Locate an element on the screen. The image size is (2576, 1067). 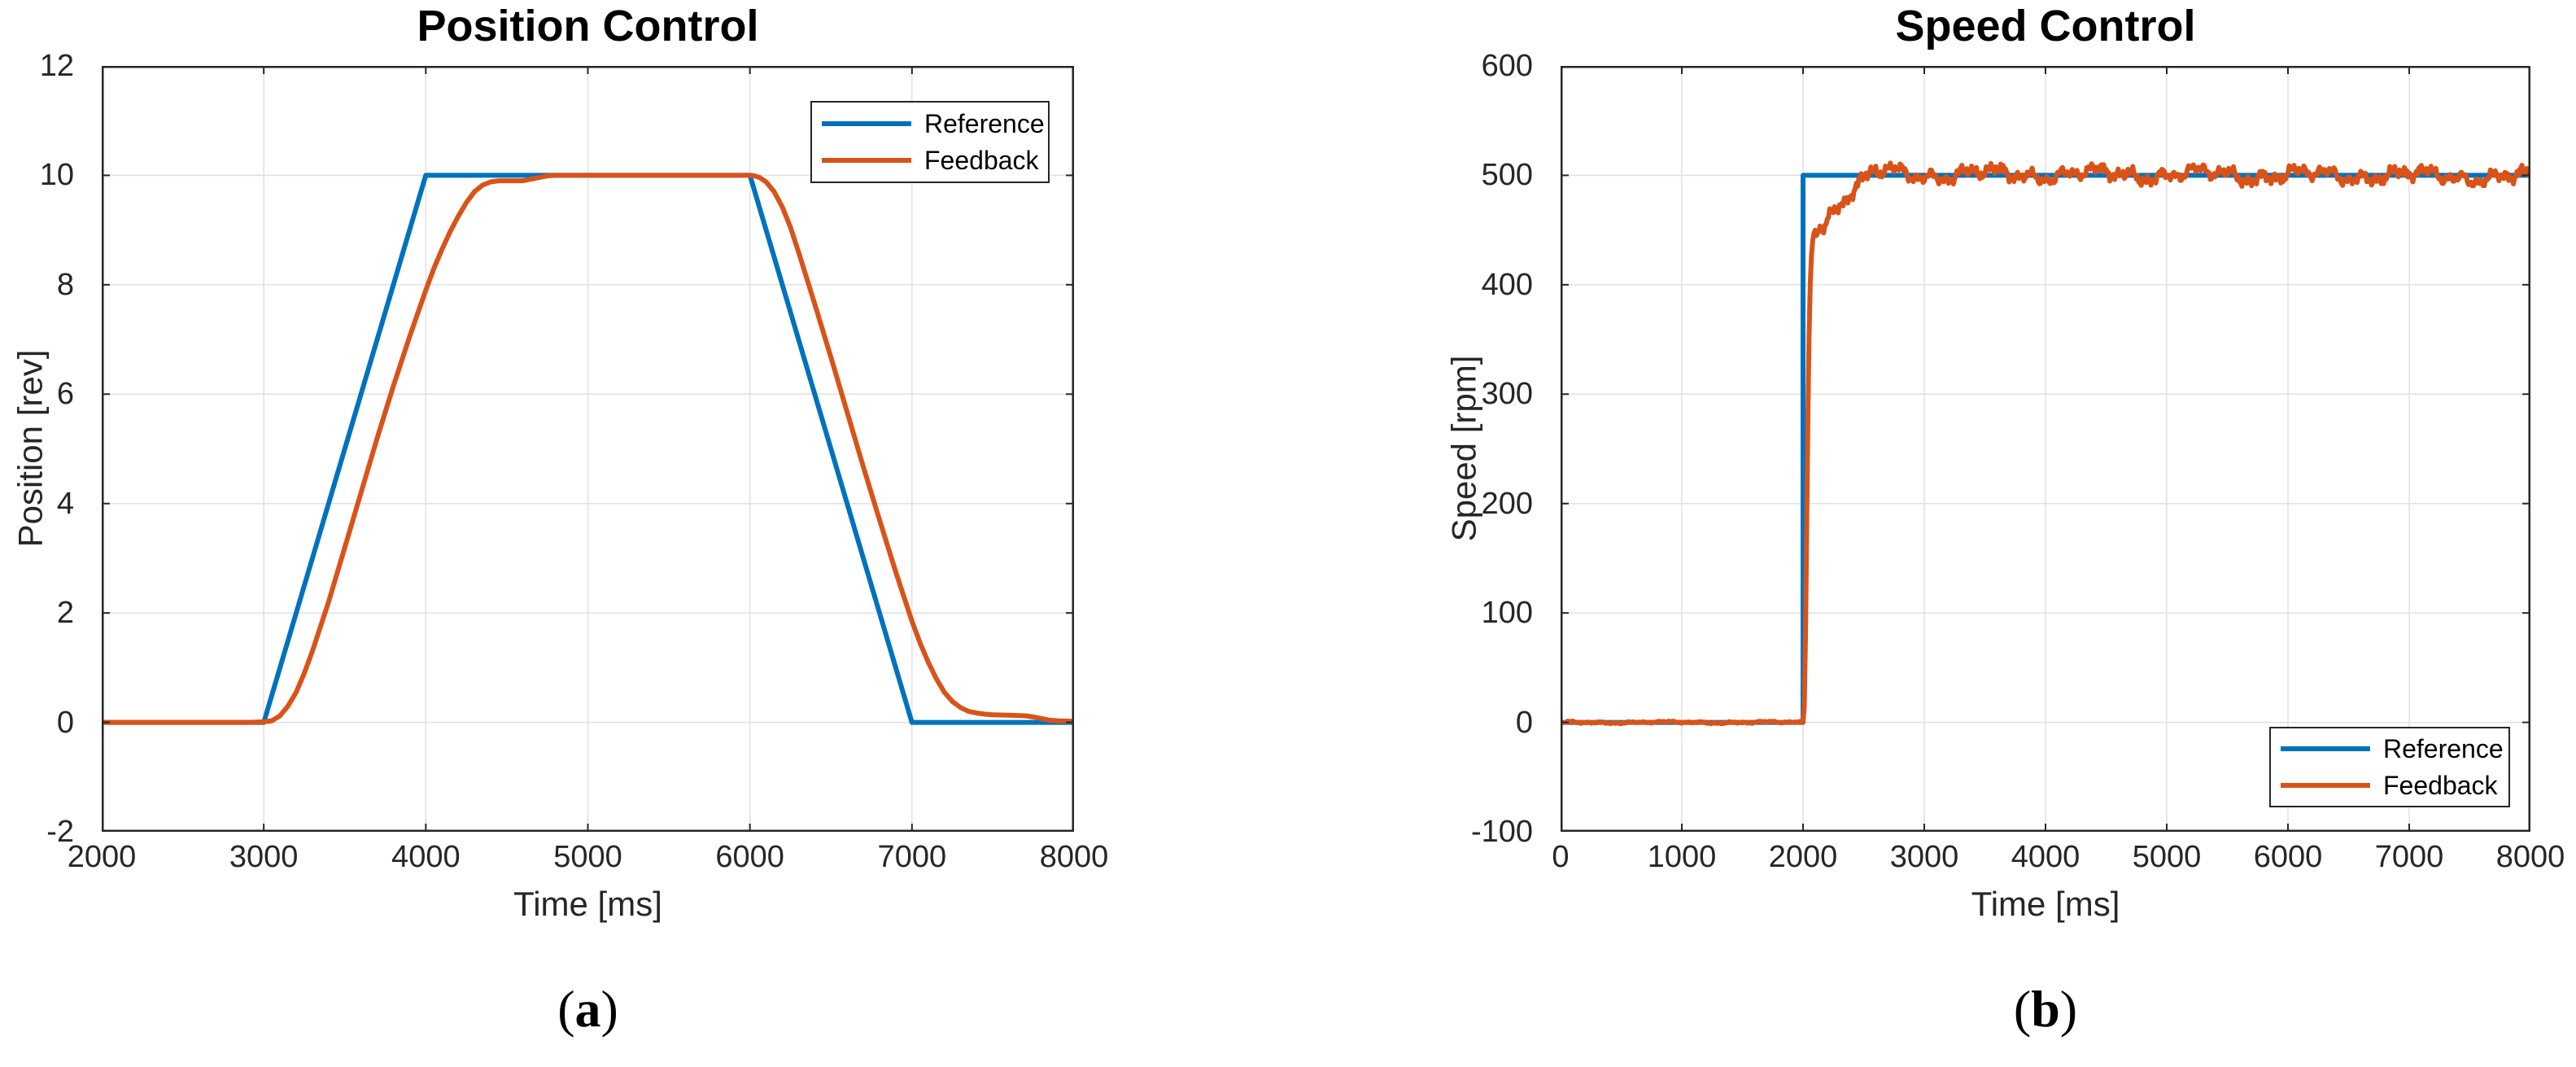
x-tick-labels: 0 1000 2000 3000 4000 5000 6000 7000 8000 is located at coordinates (2058, 858).